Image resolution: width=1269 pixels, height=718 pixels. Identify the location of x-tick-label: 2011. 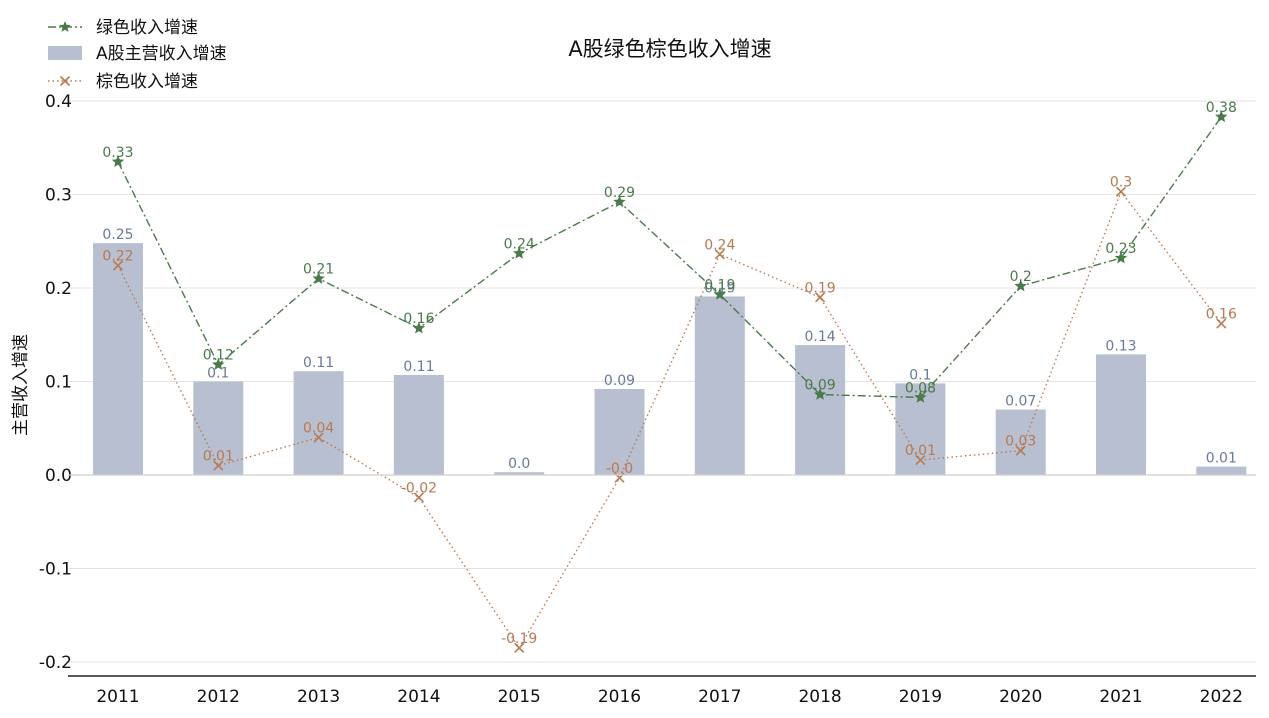
(117, 697).